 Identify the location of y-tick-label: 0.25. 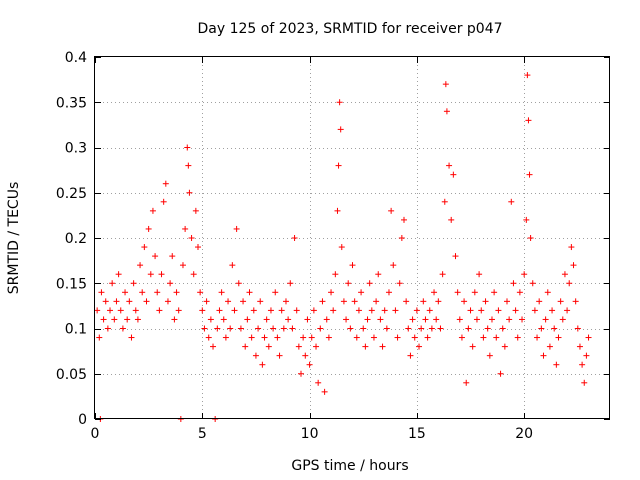
(71, 194).